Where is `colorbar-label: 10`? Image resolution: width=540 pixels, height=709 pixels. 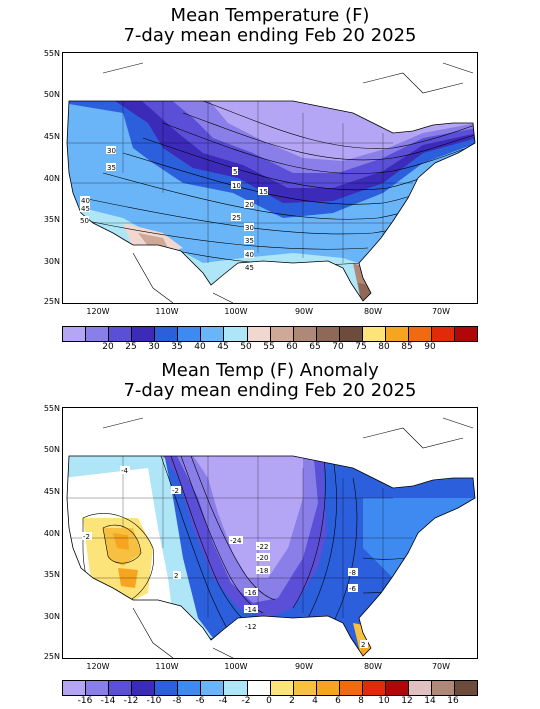
colorbar-label: 10 is located at coordinates (384, 701).